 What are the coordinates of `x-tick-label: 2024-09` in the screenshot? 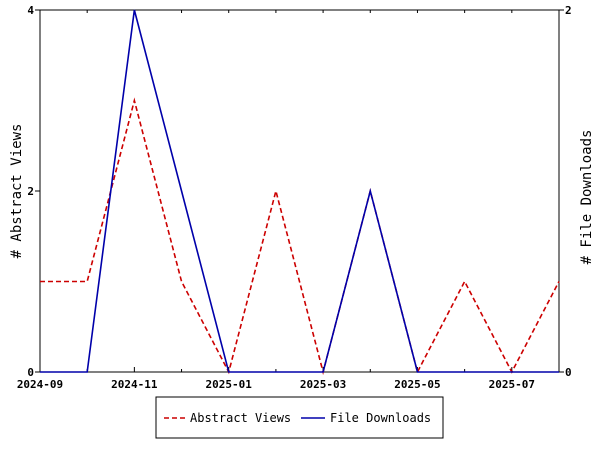 It's located at (40, 384).